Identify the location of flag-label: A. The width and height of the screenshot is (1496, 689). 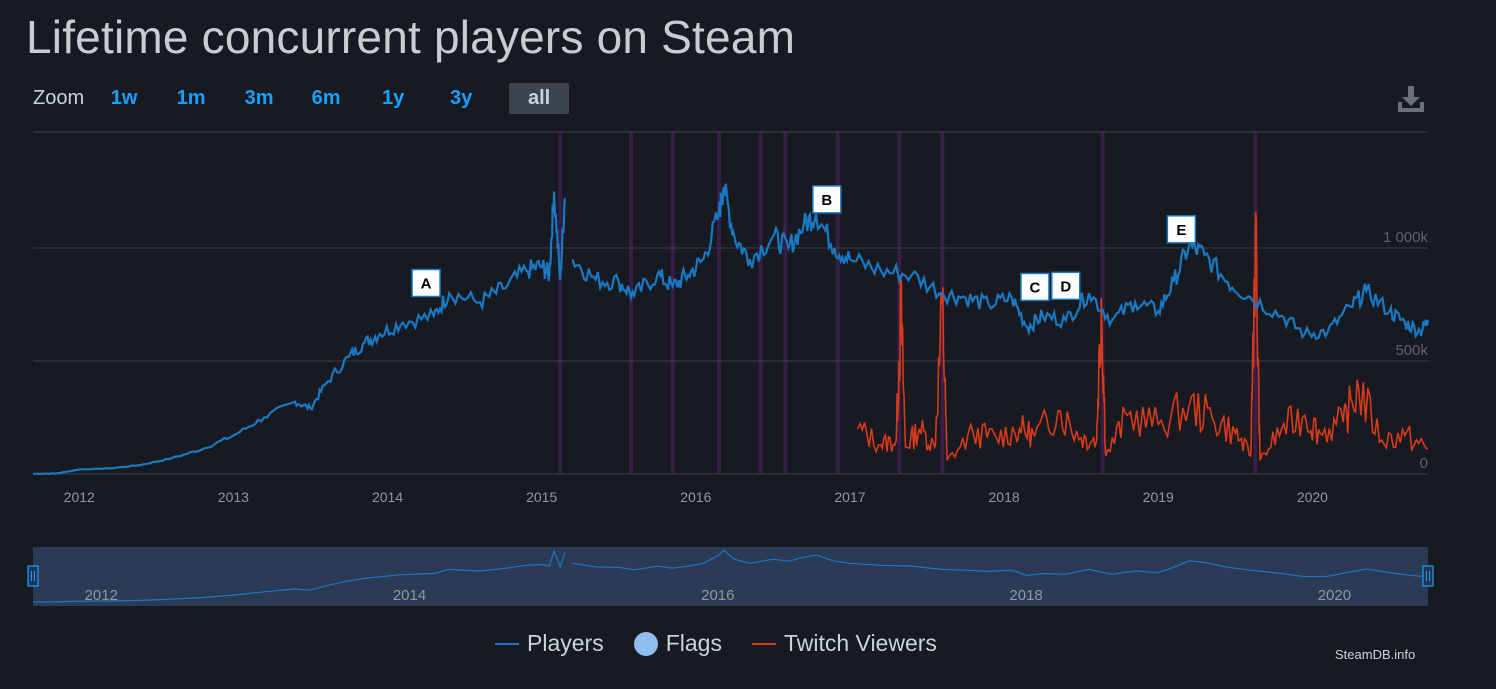
(426, 283).